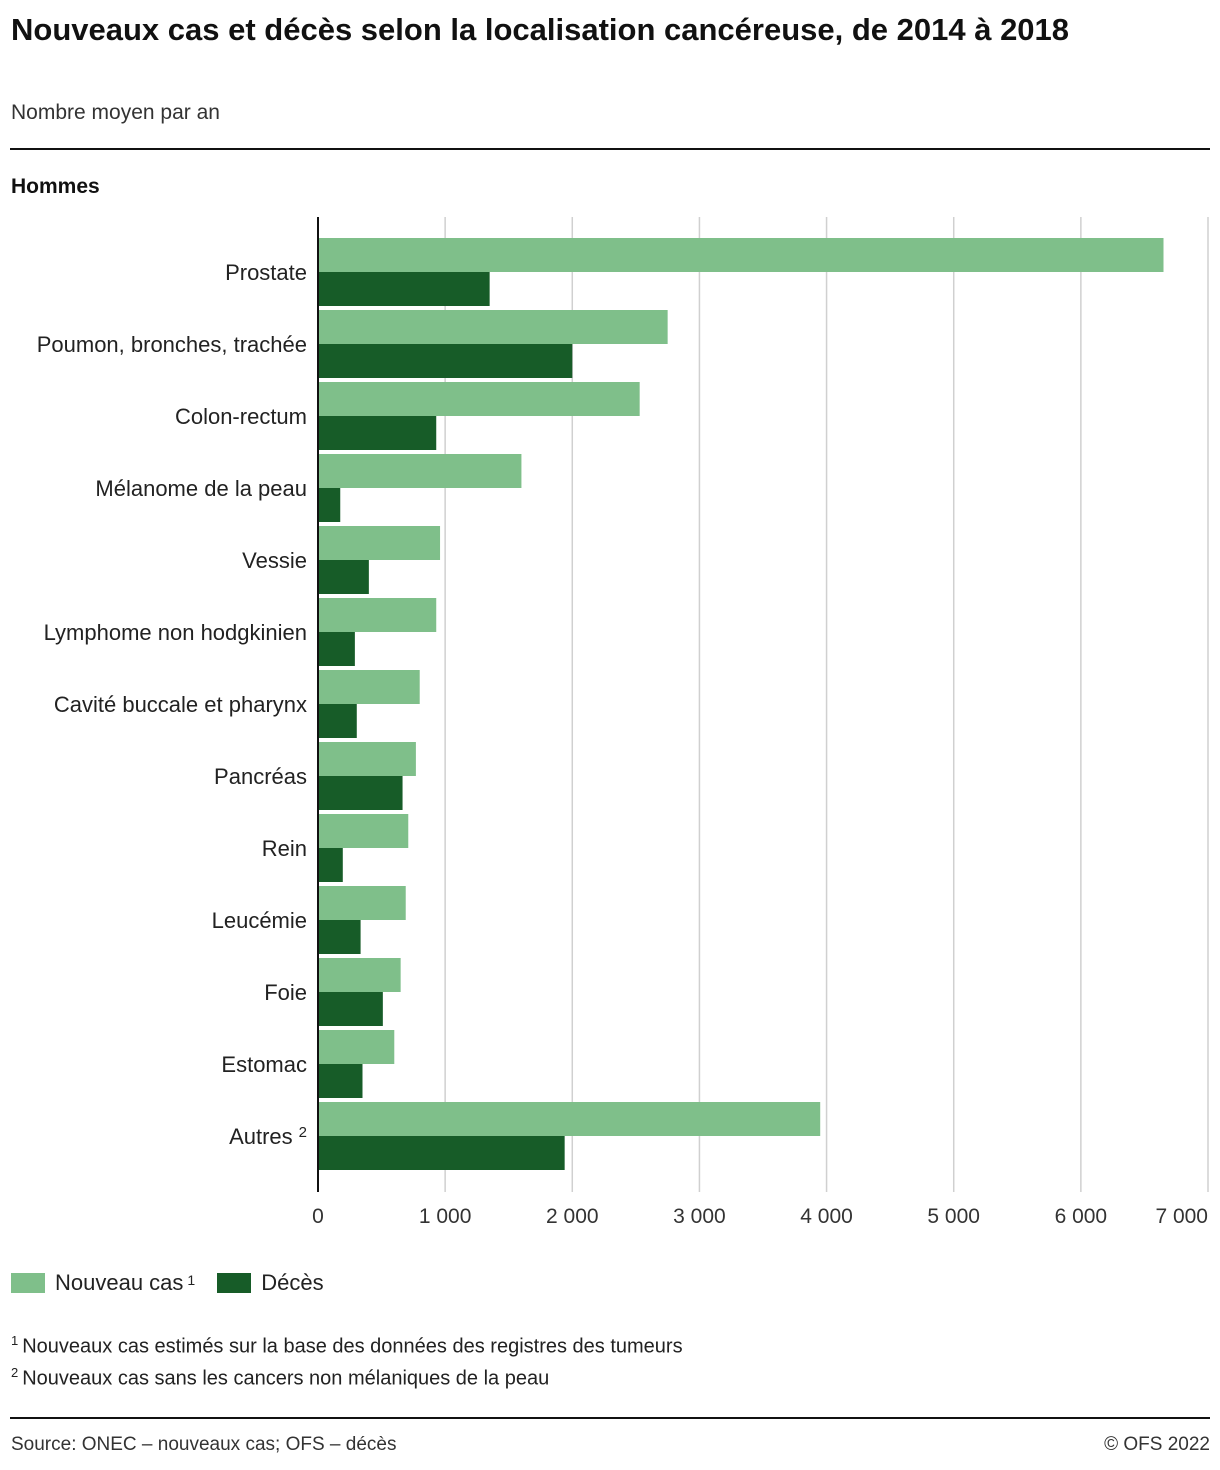 This screenshot has width=1220, height=1470. Describe the element at coordinates (260, 776) in the screenshot. I see `category-label: Pancréas` at that location.